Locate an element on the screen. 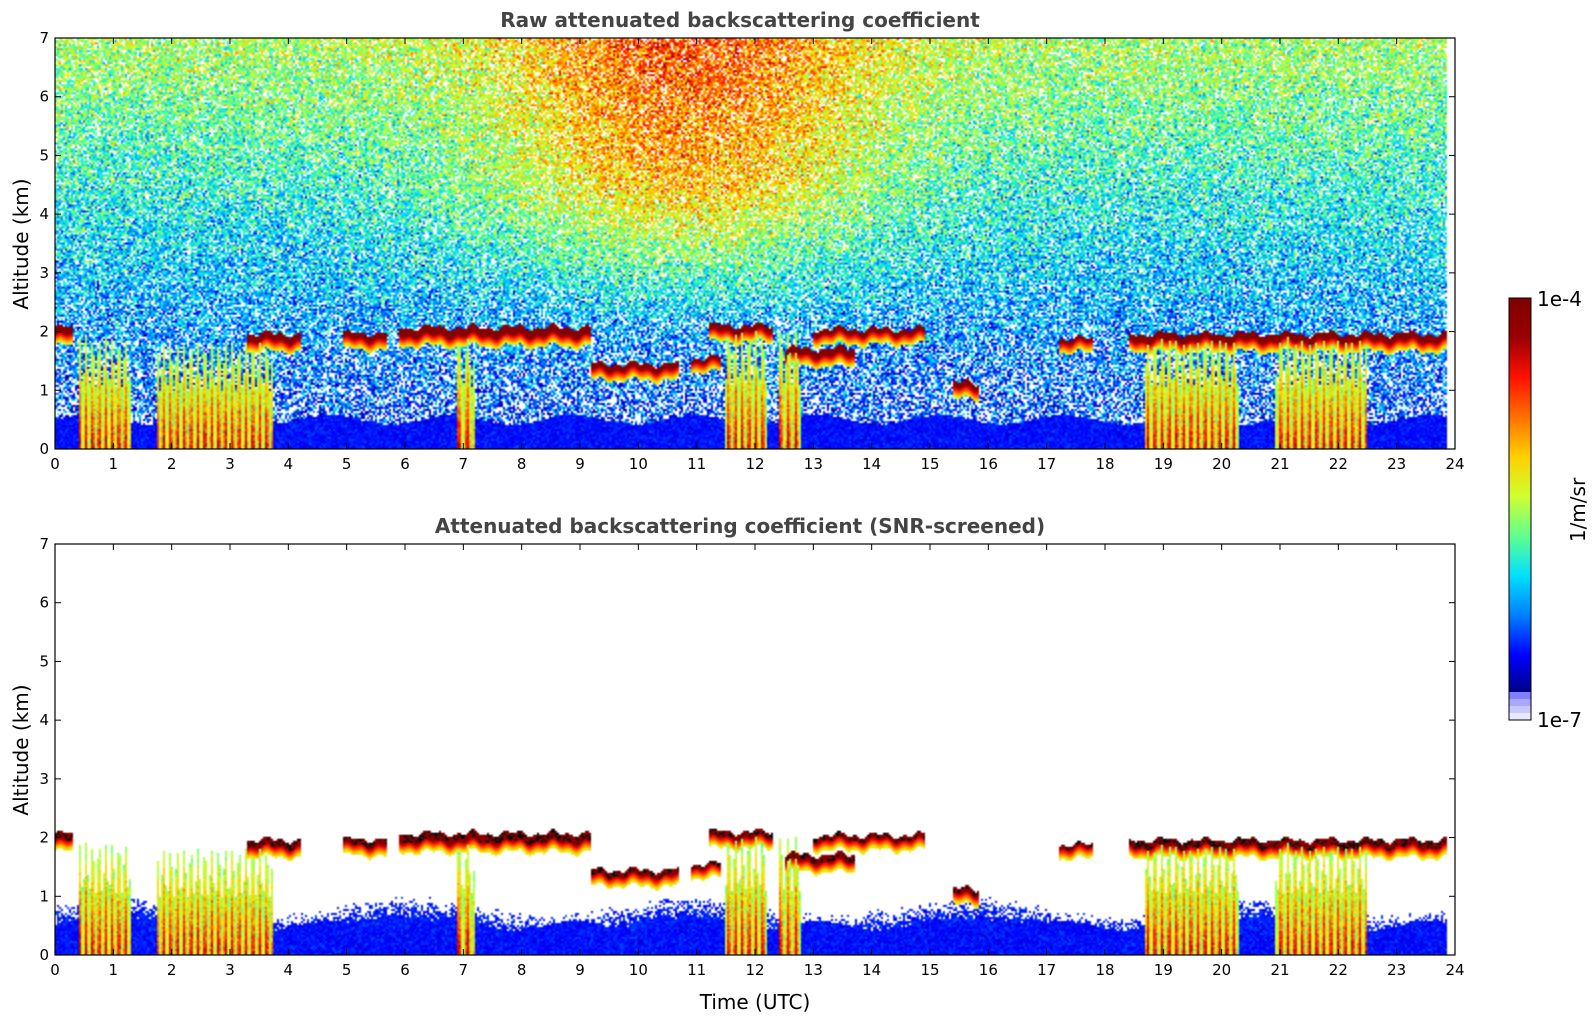  raw-xtick-label: 20 is located at coordinates (1221, 464).